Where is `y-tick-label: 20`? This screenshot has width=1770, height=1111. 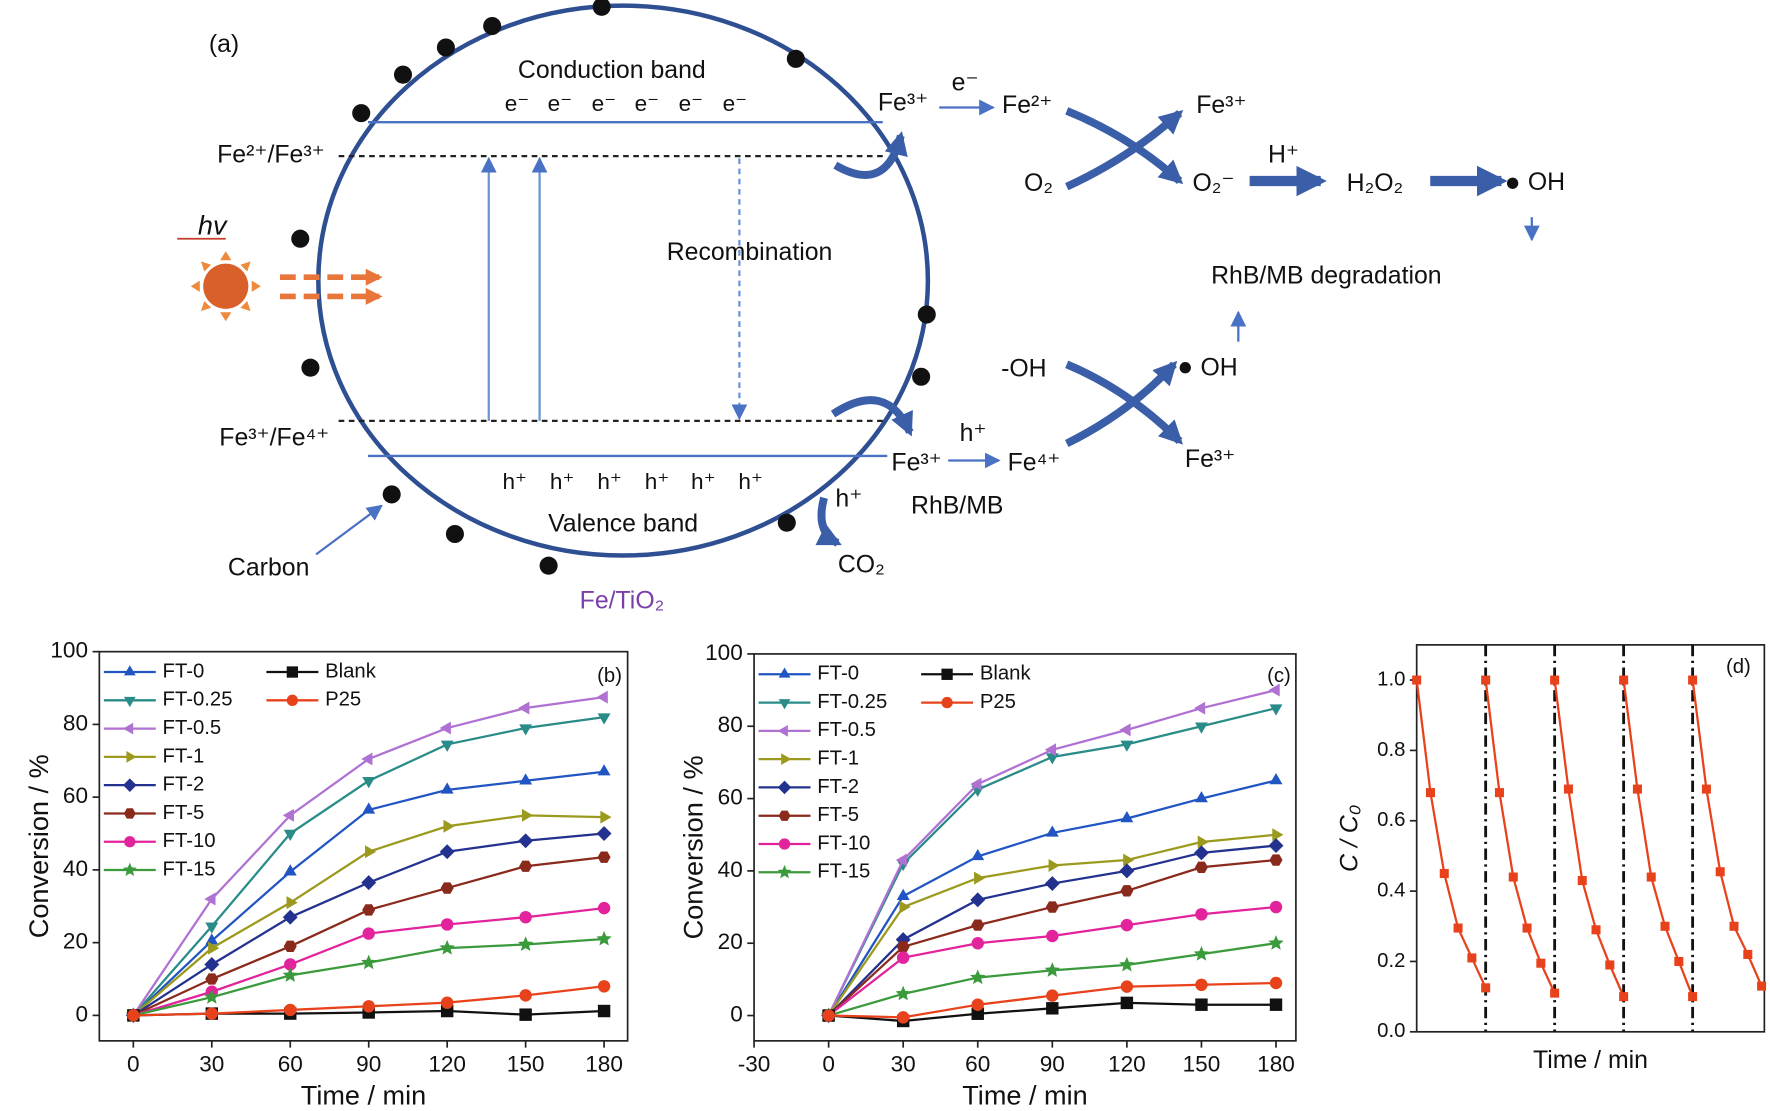
y-tick-label: 20 is located at coordinates (730, 941).